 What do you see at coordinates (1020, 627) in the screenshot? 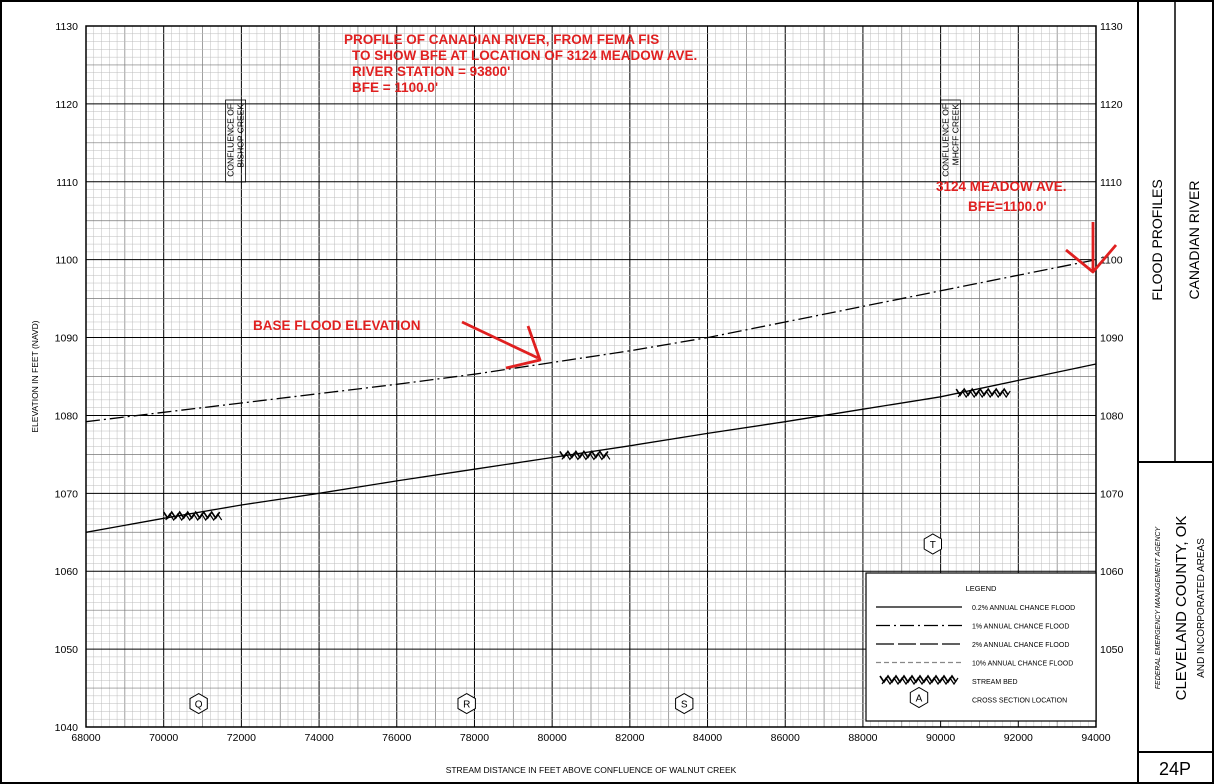
I see `legend-item-label: 1% ANNUAL CHANCE FLOOD` at bounding box center [1020, 627].